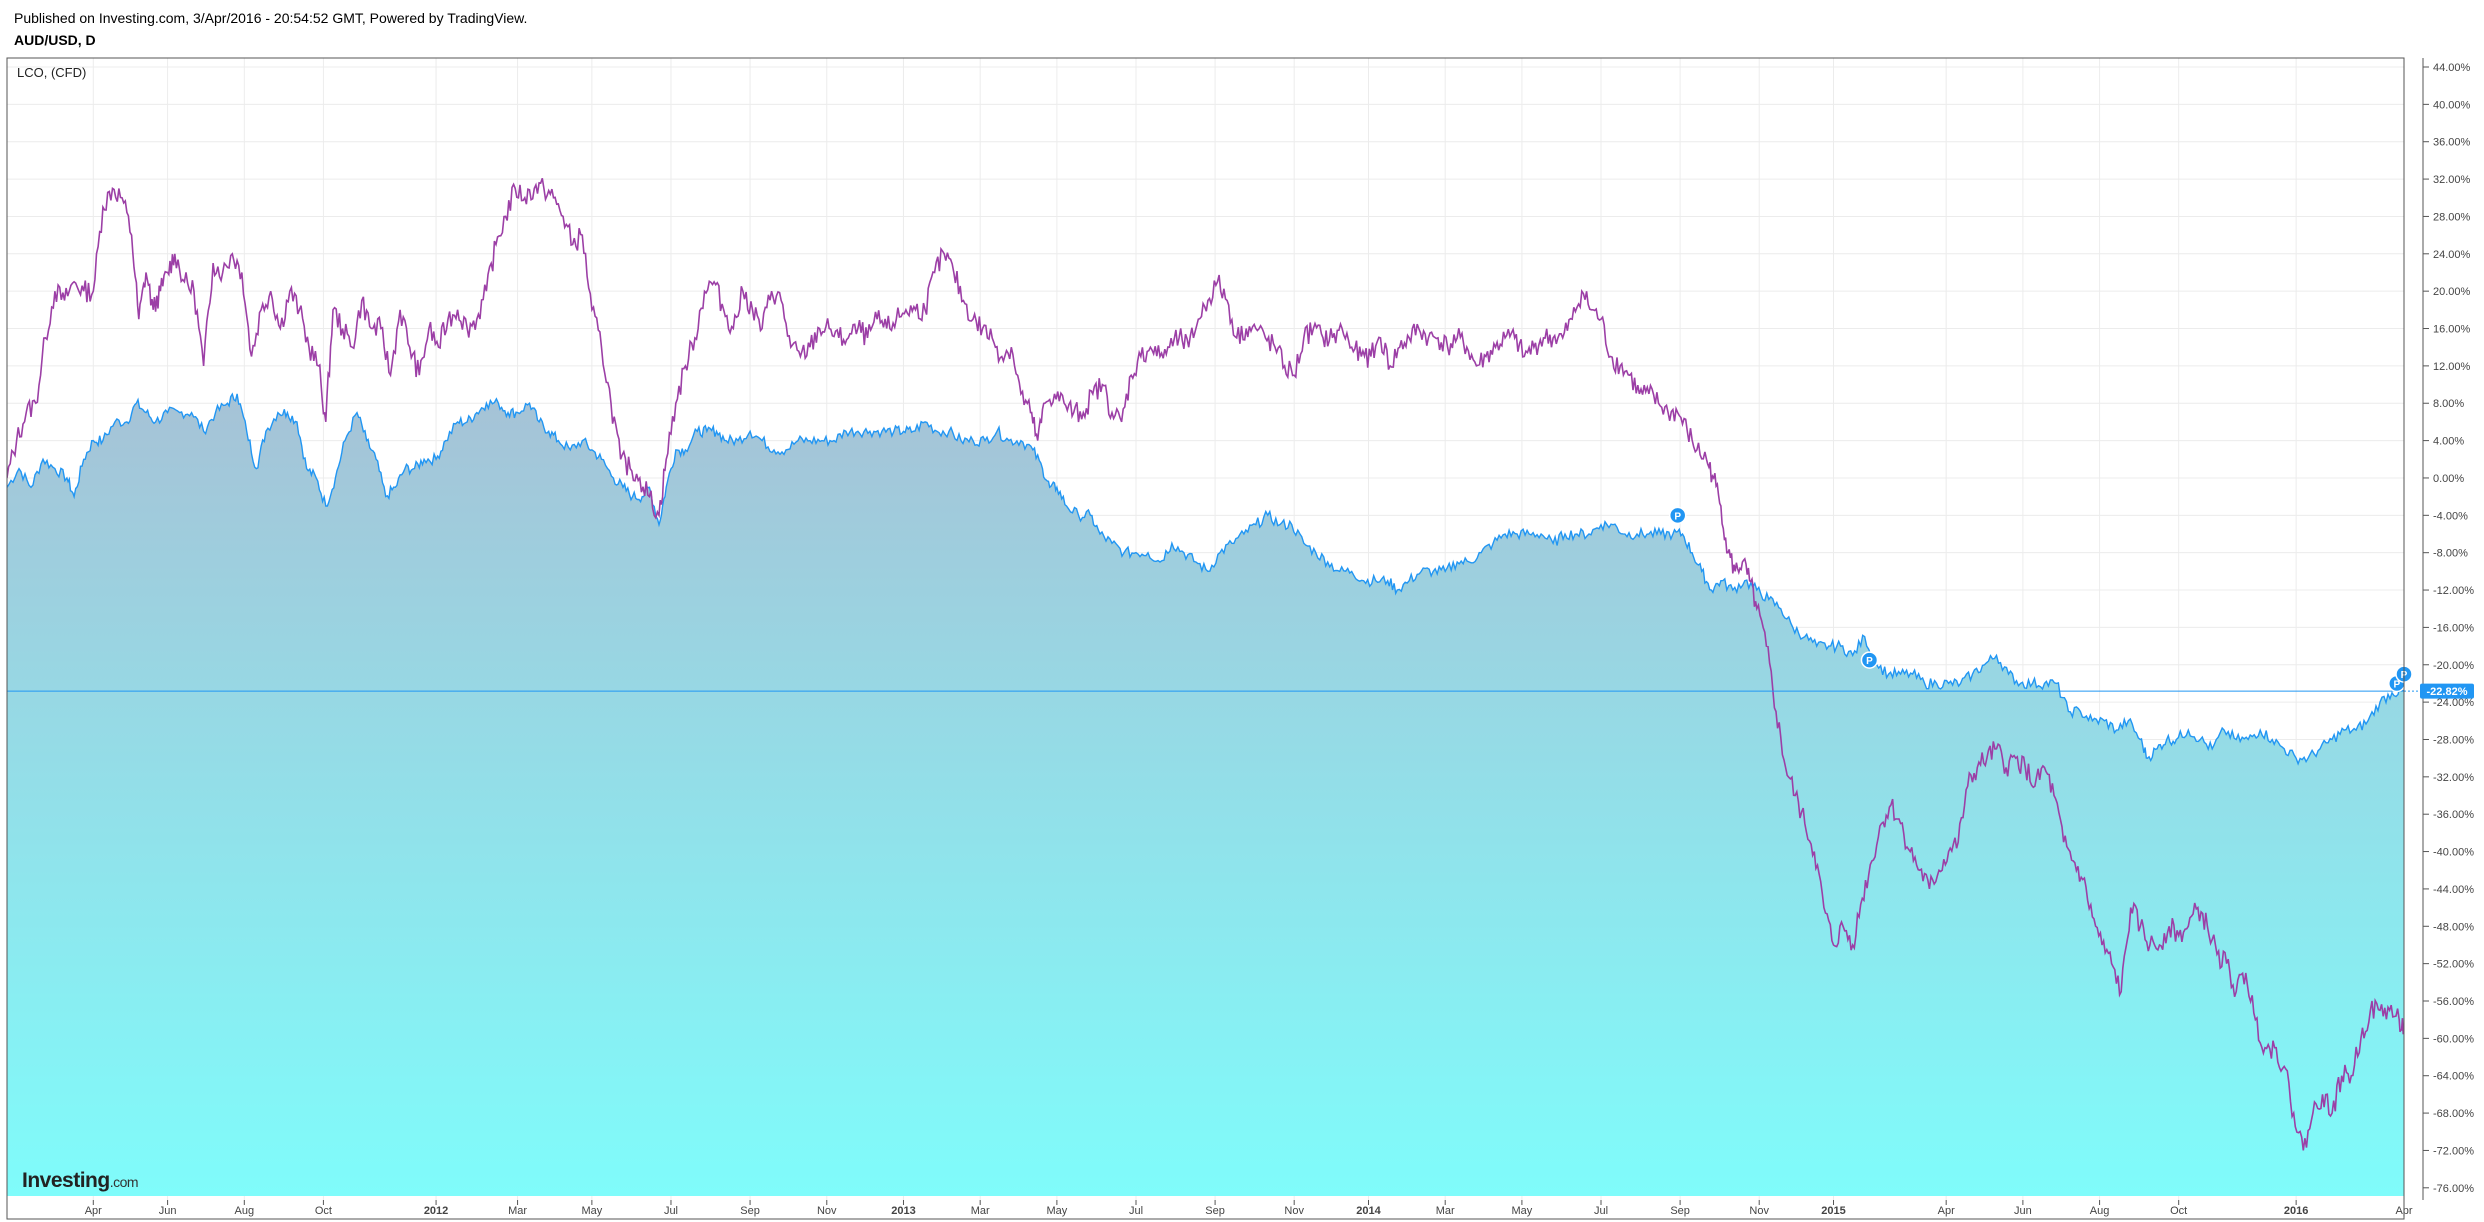  I want to click on last-value-label: -22.82%, so click(2447, 692).